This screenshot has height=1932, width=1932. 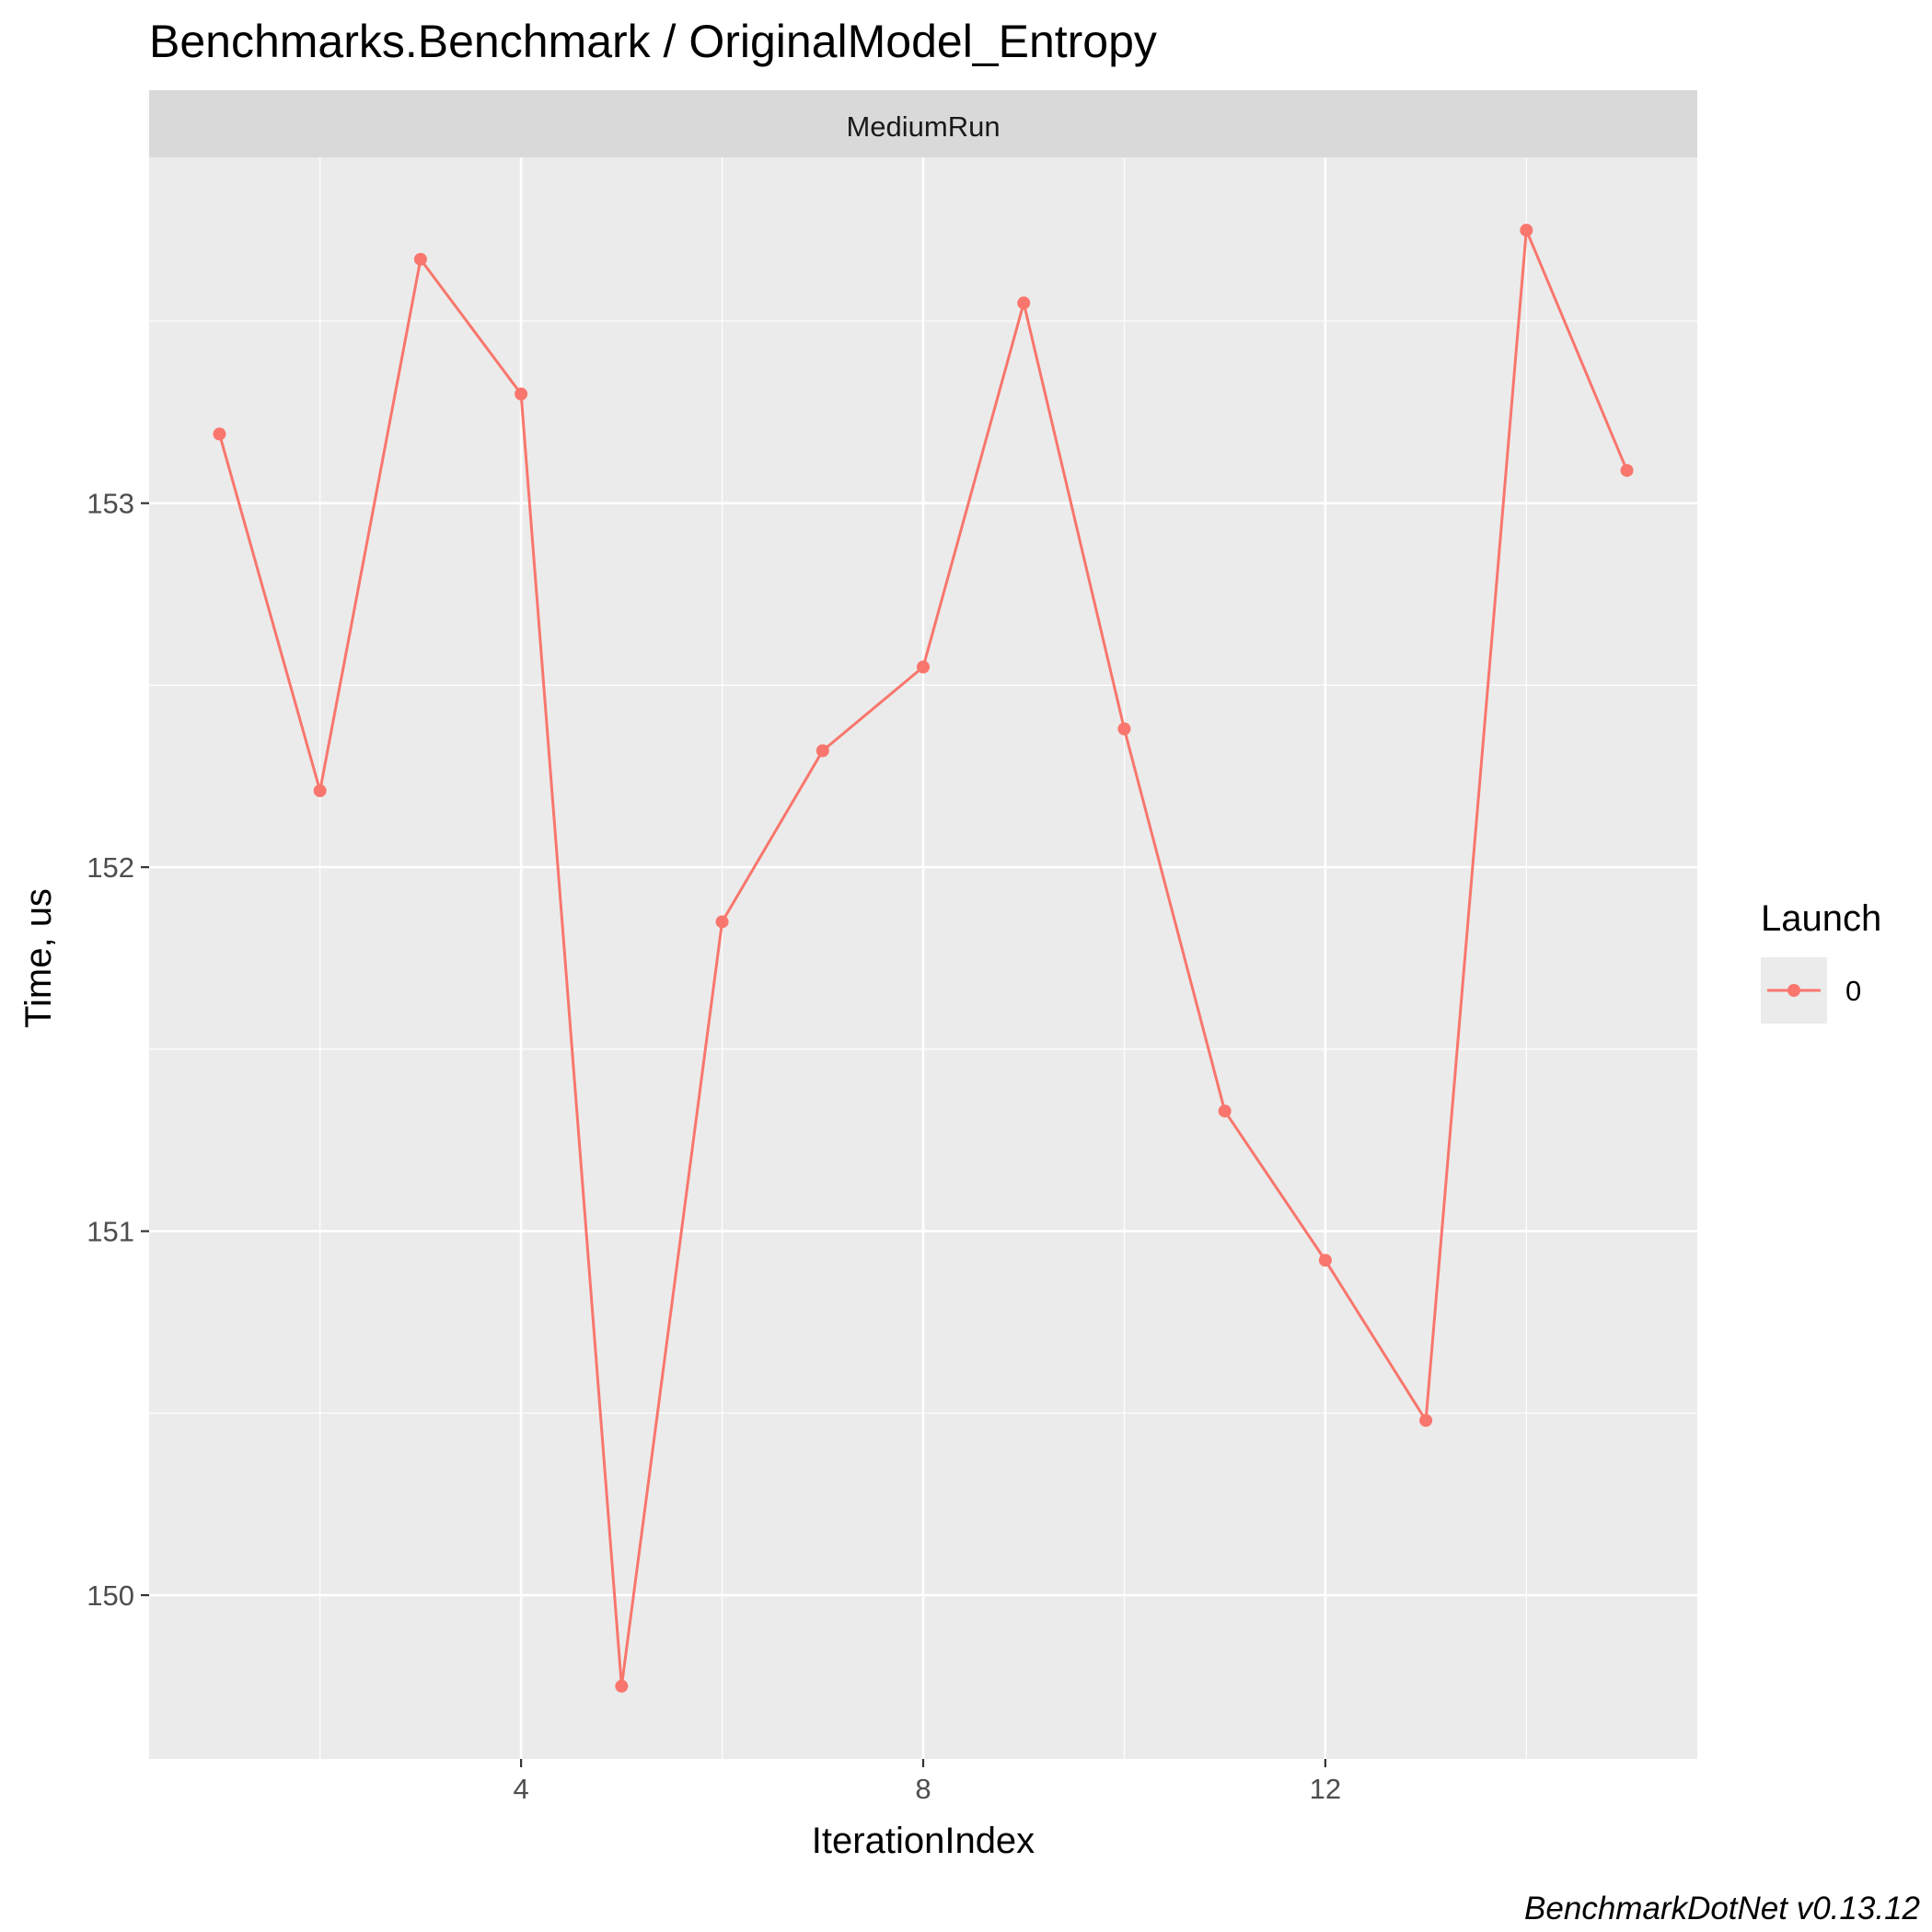 What do you see at coordinates (1722, 1909) in the screenshot?
I see `caption: BenchmarkDotNet v0.13.12` at bounding box center [1722, 1909].